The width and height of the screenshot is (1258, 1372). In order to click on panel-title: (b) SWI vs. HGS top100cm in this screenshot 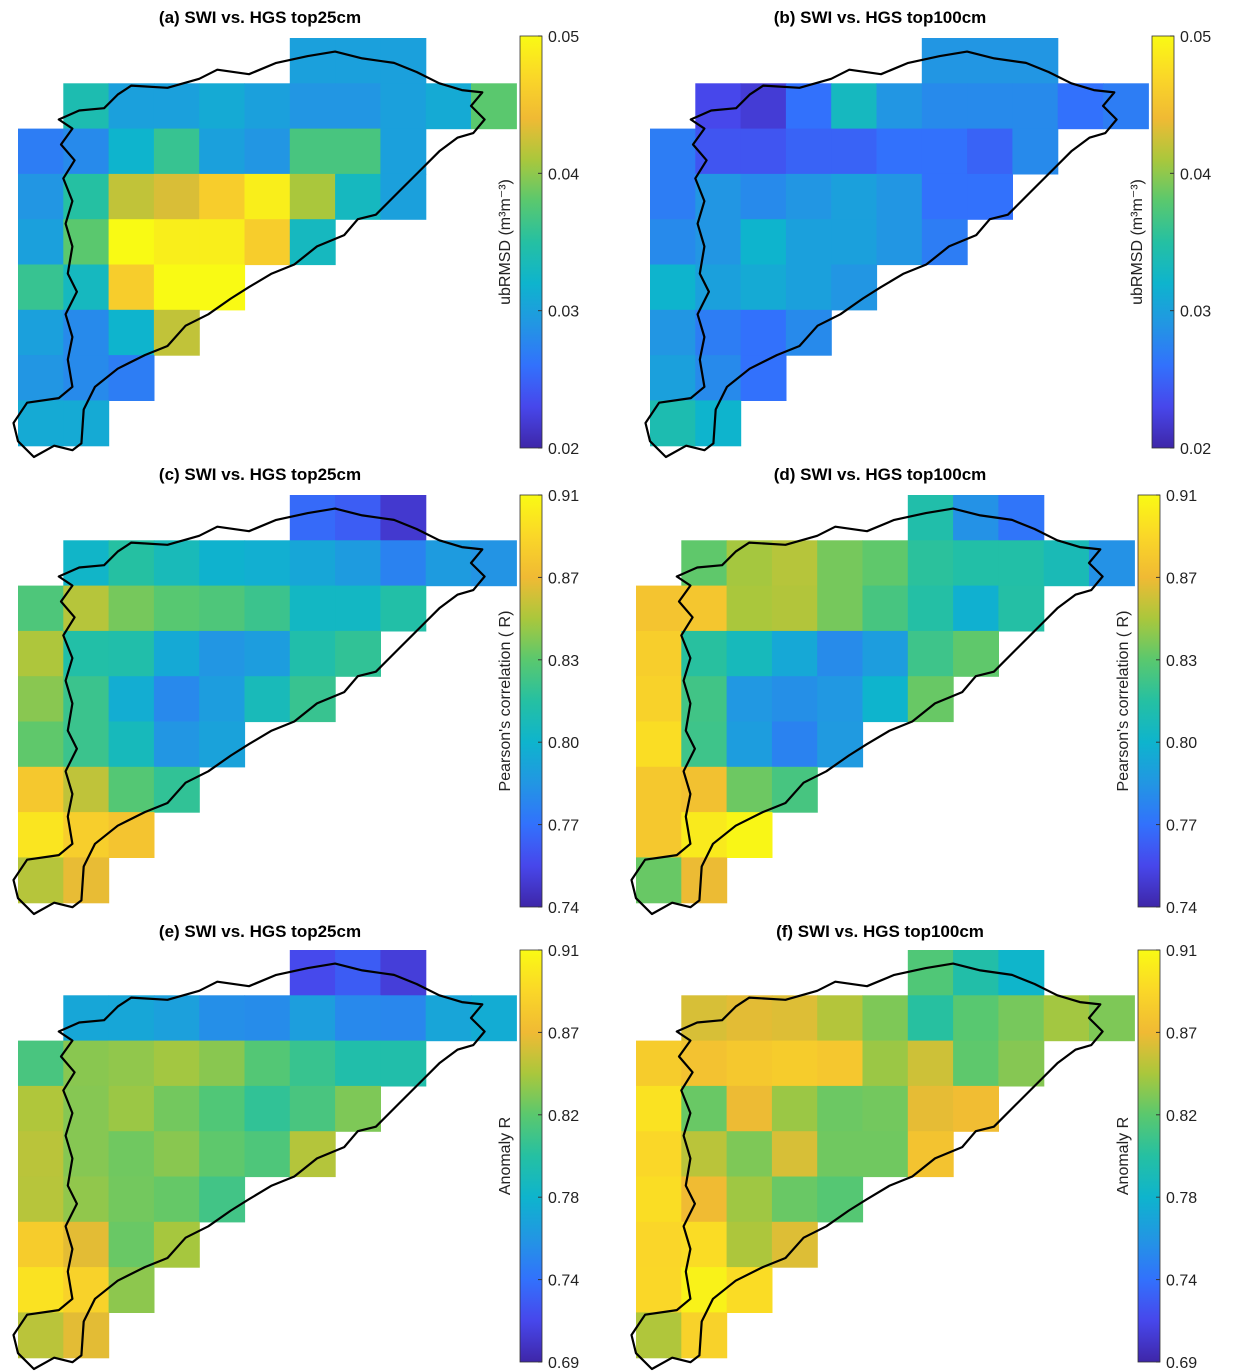, I will do `click(880, 17)`.